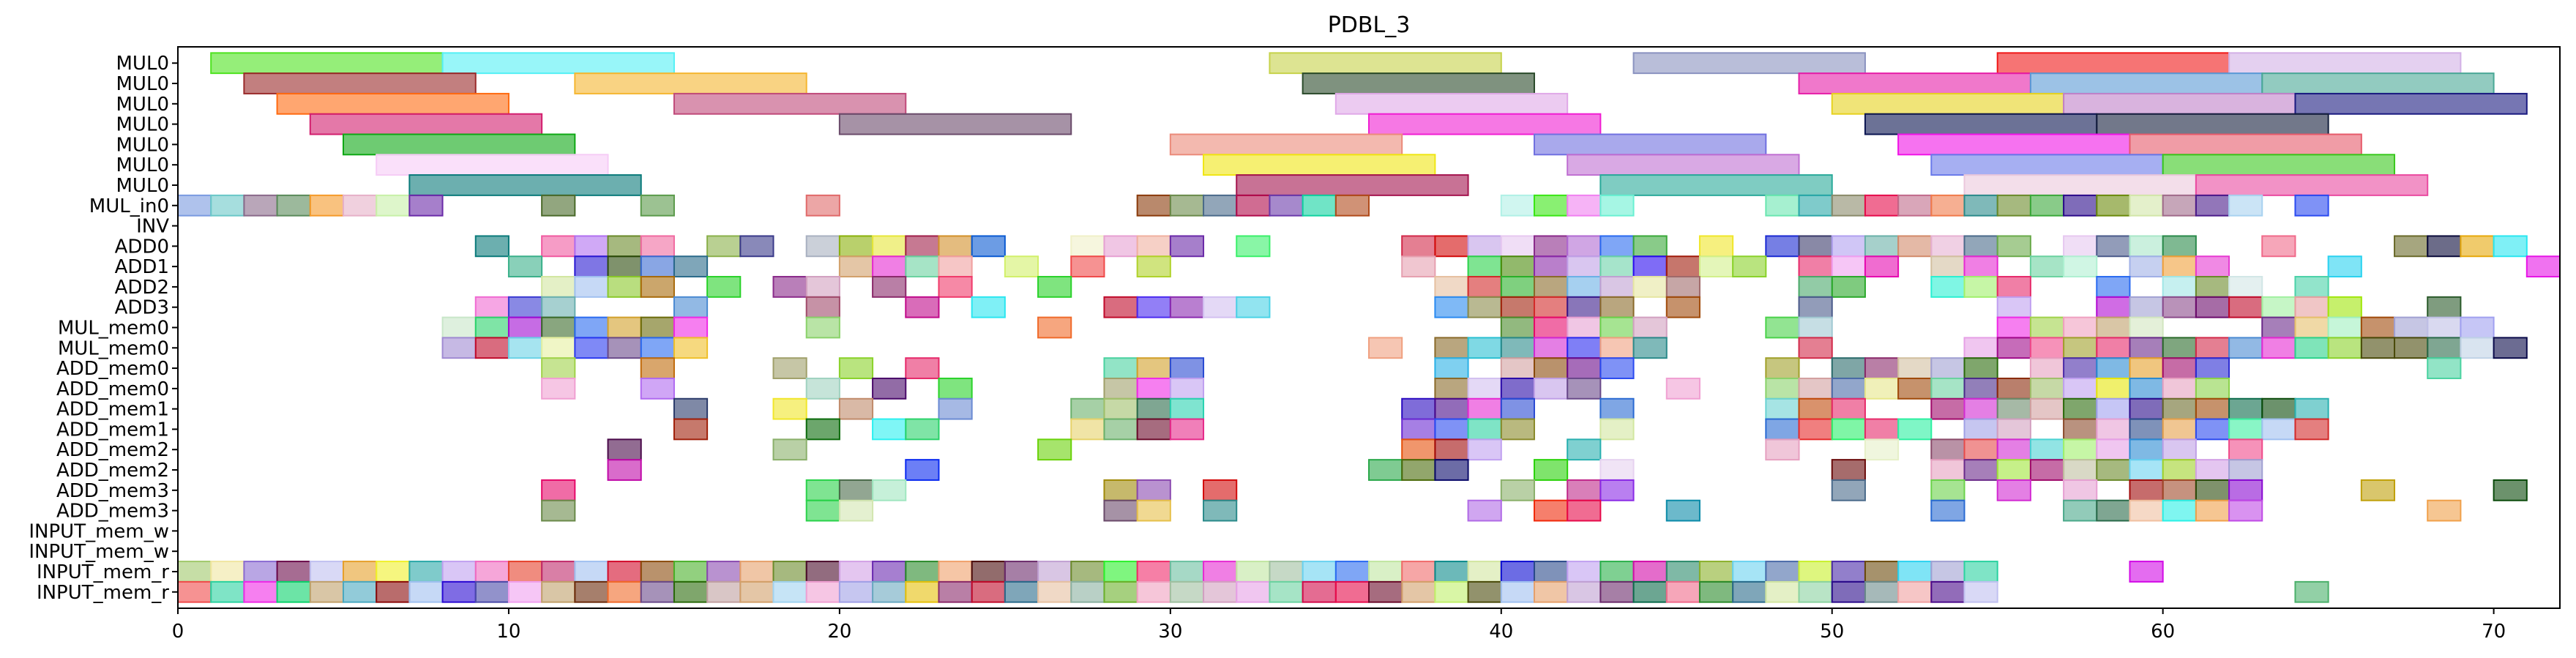  What do you see at coordinates (1339, 625) in the screenshot?
I see `x-axis: 0 10 20 30 40 50 60 70` at bounding box center [1339, 625].